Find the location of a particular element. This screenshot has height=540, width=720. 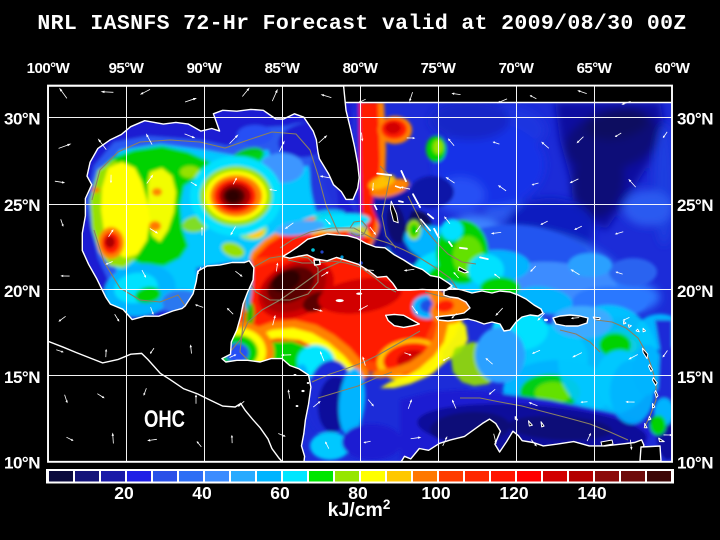

svg-text: 60°W is located at coordinates (673, 68).